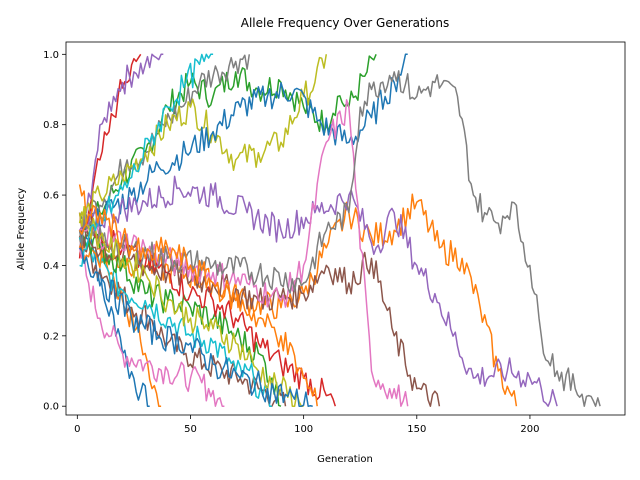  Describe the element at coordinates (303, 429) in the screenshot. I see `x-tick-label: 100` at that location.